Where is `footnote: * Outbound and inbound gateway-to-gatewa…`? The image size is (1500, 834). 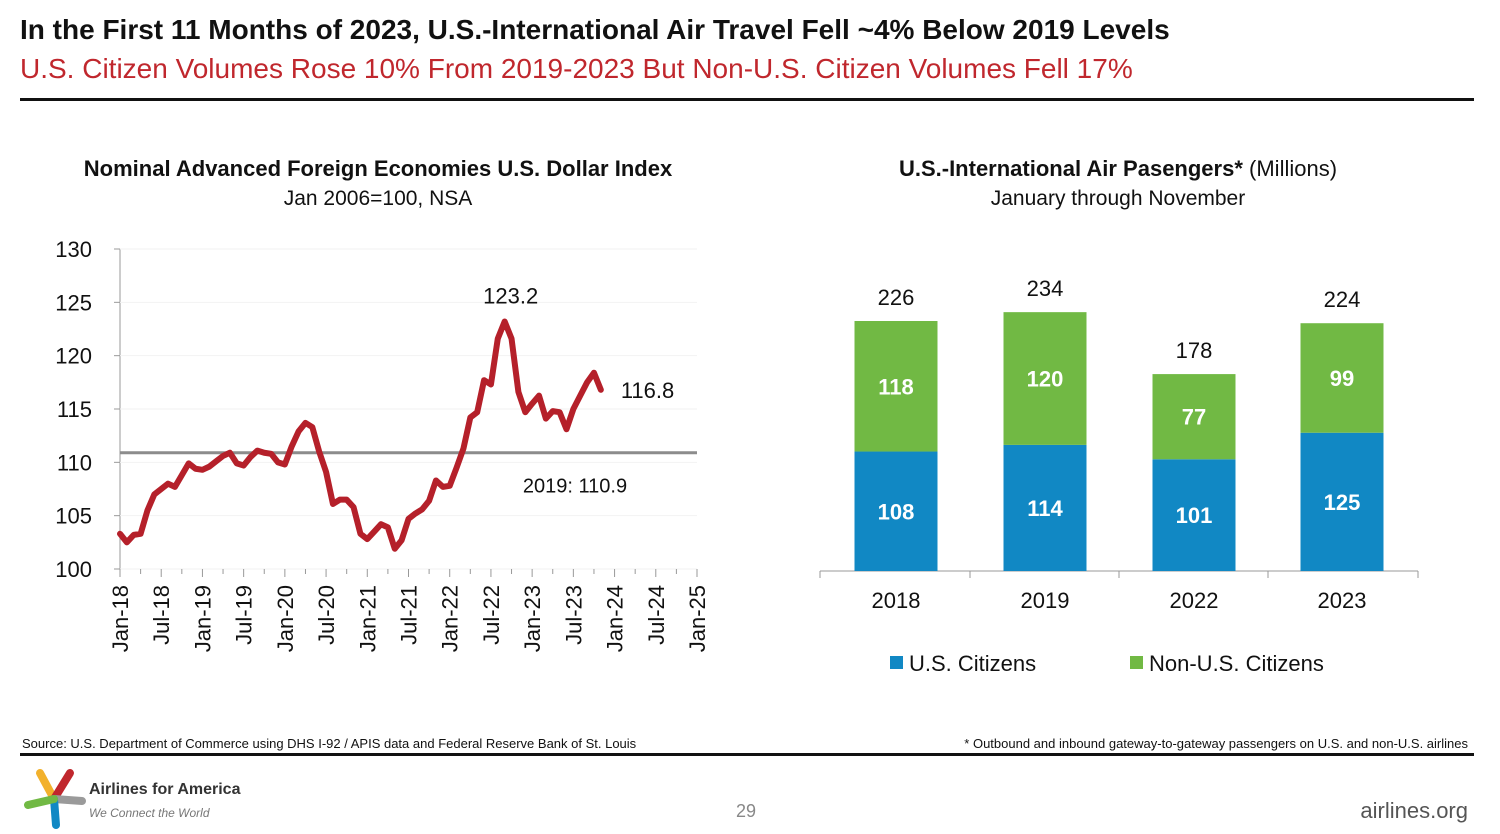
footnote: * Outbound and inbound gateway-to-gatewa… is located at coordinates (1216, 743).